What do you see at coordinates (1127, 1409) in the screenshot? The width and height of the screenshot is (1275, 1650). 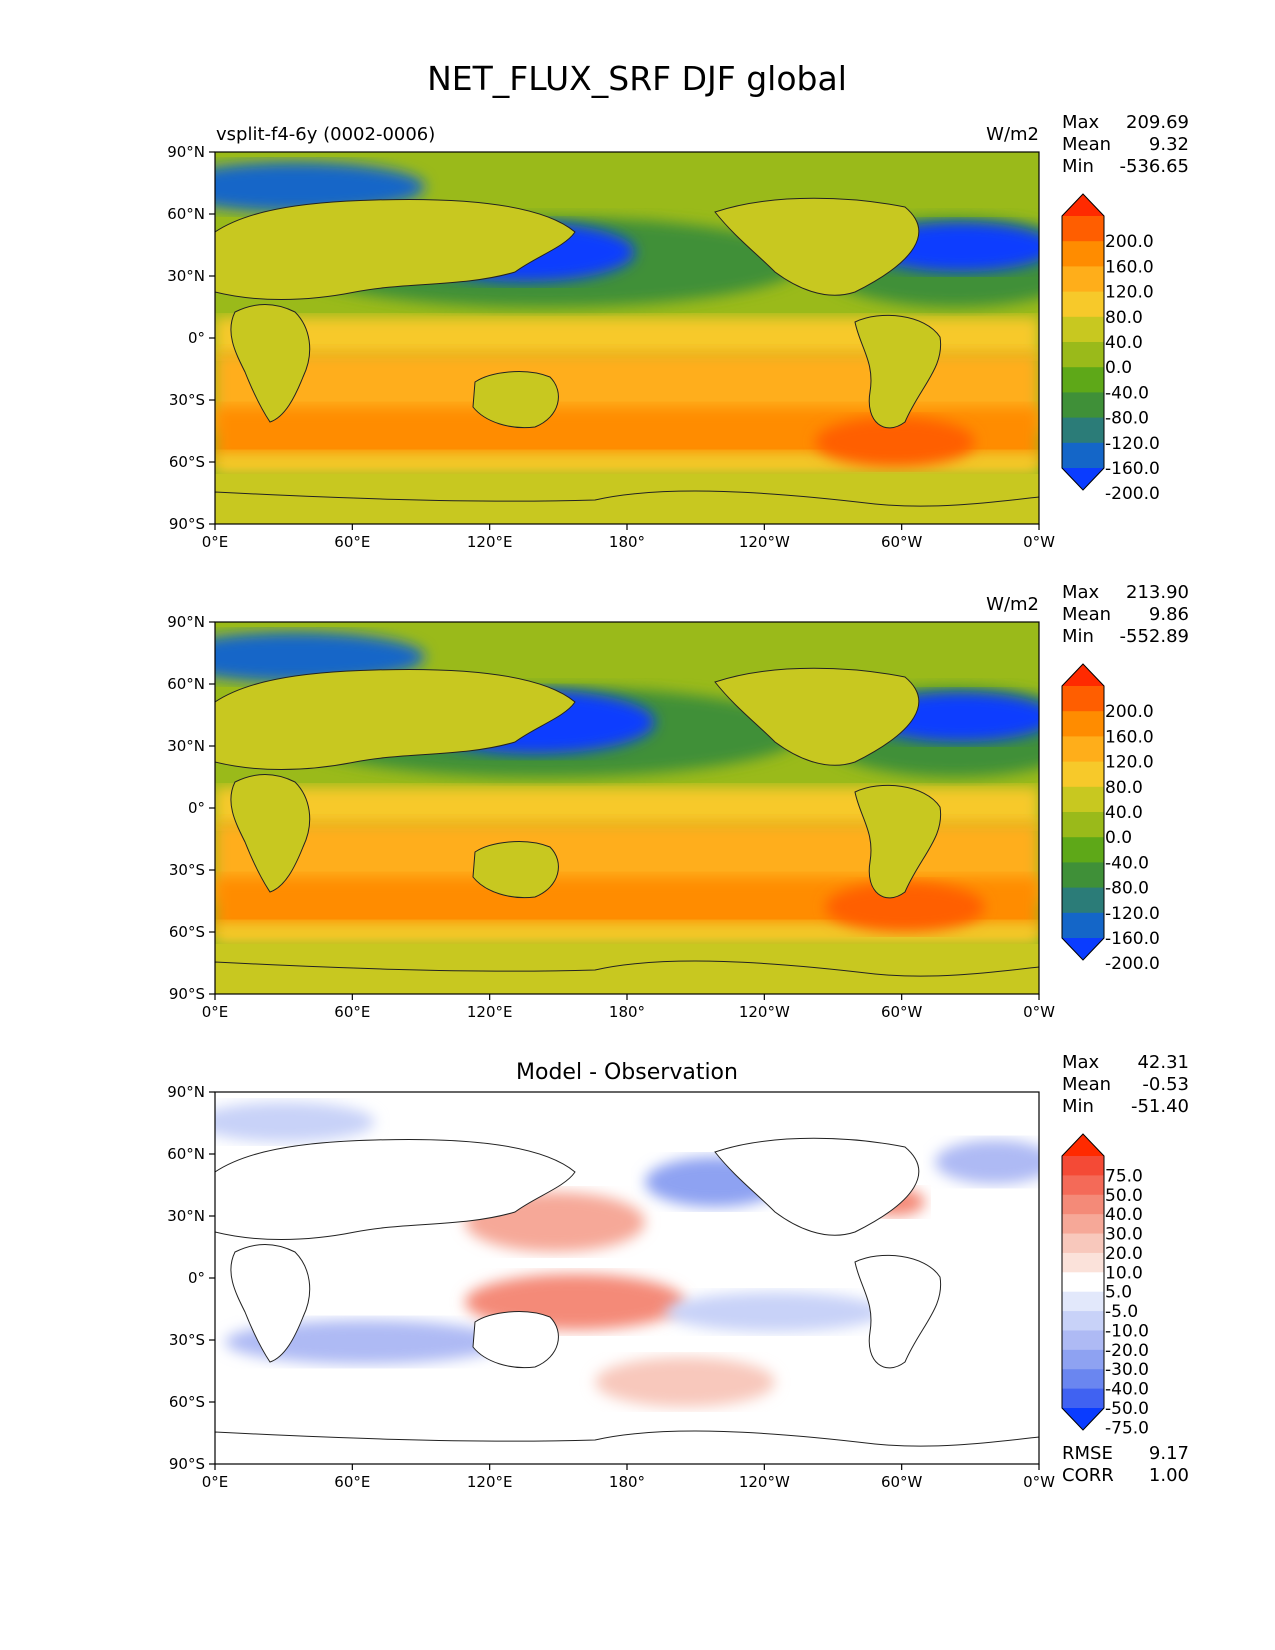 I see `colorbar-level-label: -50.0` at bounding box center [1127, 1409].